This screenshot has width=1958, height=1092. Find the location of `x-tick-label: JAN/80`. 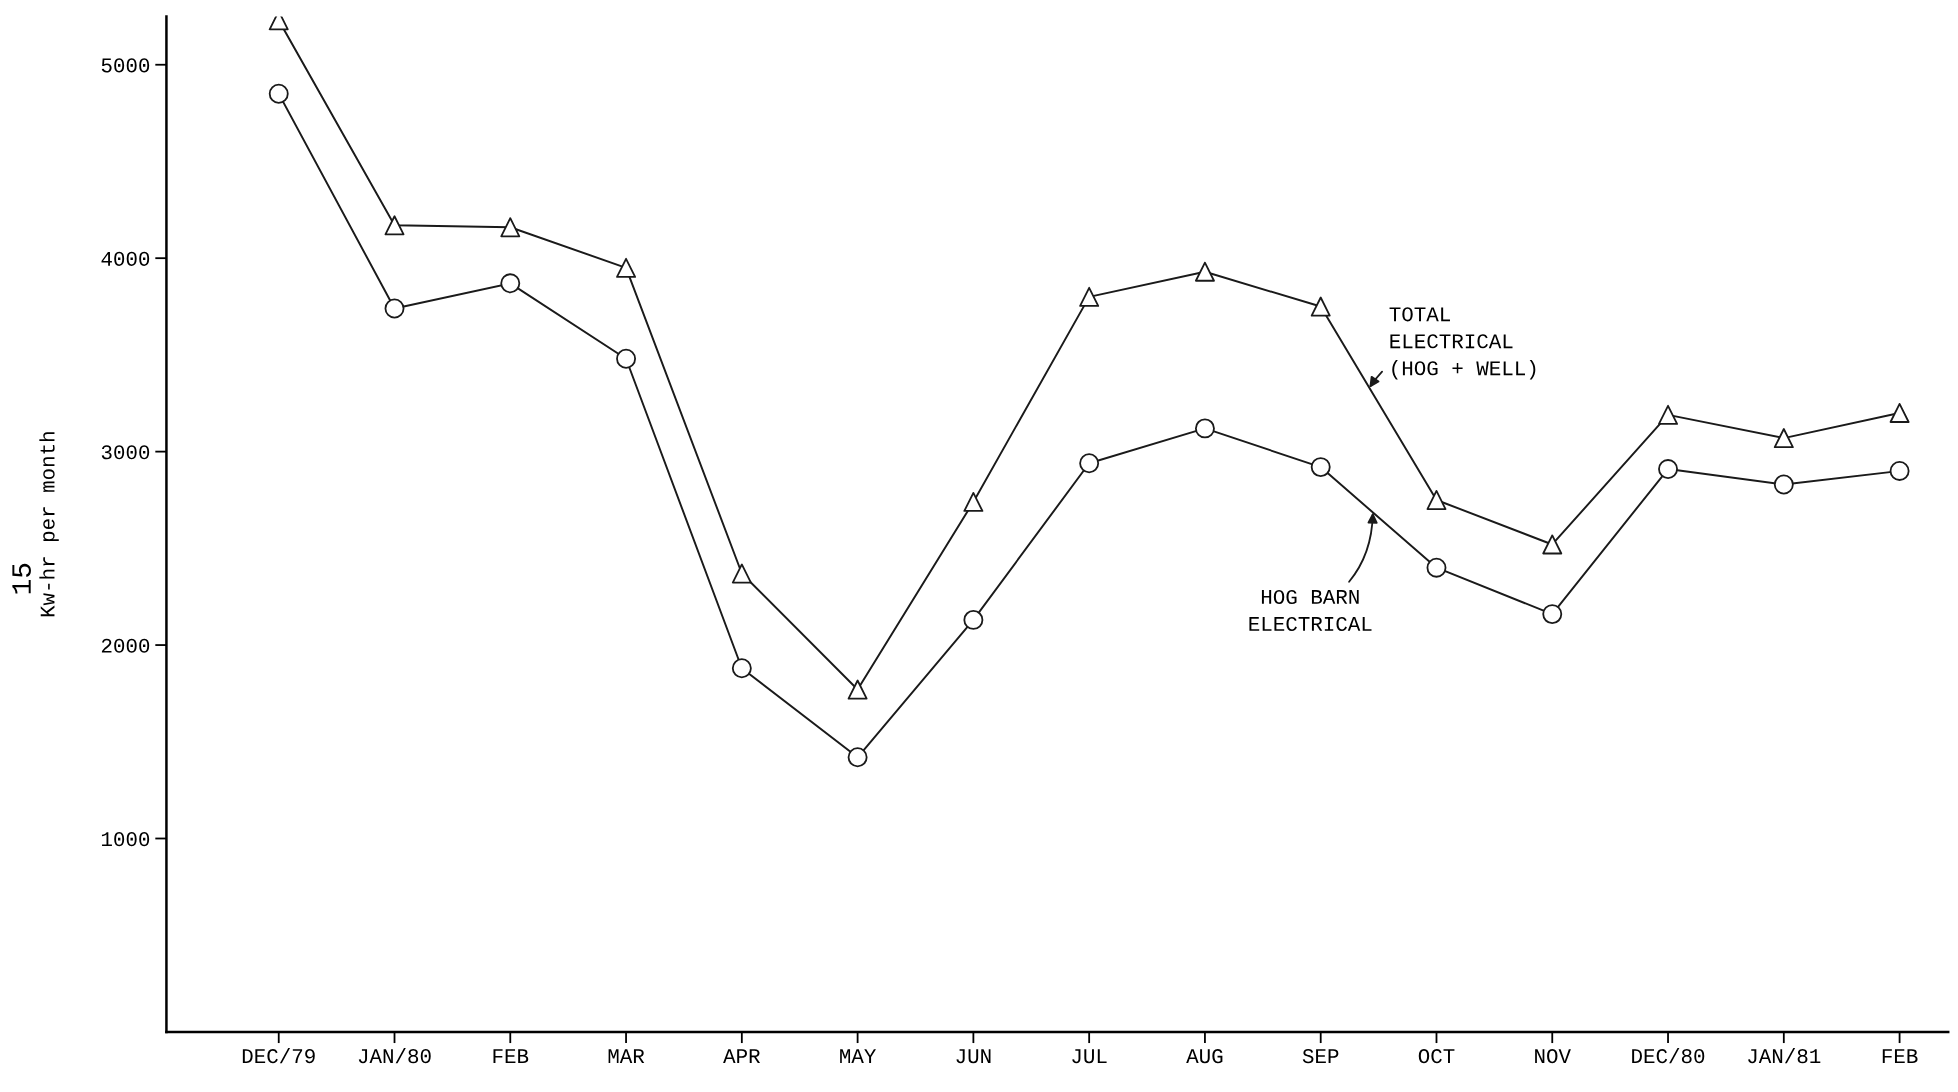

x-tick-label: JAN/80 is located at coordinates (394, 1055).